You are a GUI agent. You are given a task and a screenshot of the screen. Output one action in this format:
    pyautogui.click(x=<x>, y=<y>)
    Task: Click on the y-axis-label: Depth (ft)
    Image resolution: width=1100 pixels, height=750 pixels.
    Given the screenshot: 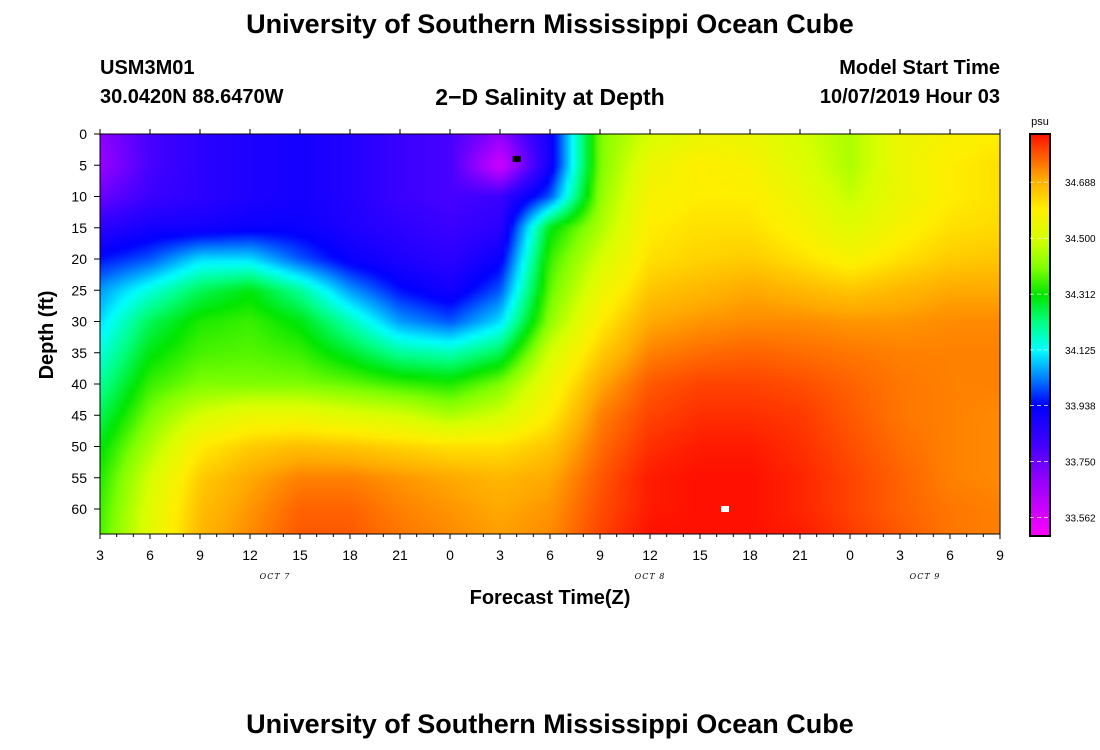 What is the action you would take?
    pyautogui.click(x=47, y=335)
    